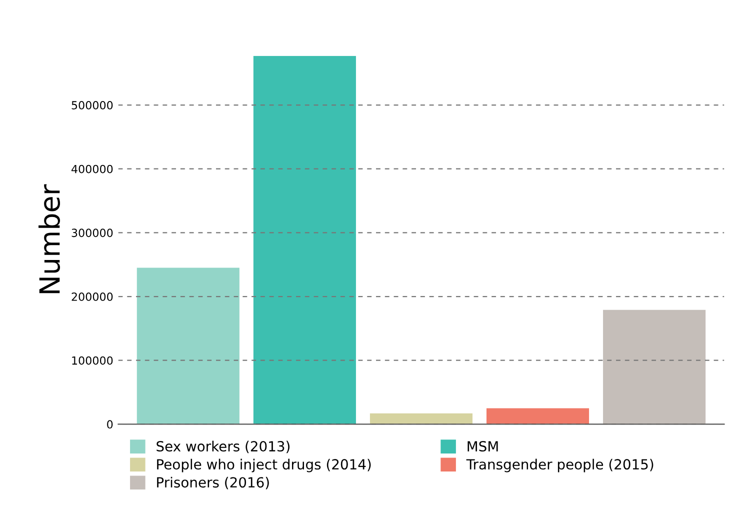 The width and height of the screenshot is (739, 508). Describe the element at coordinates (560, 465) in the screenshot. I see `legend-label: Transgender people (2015)` at that location.